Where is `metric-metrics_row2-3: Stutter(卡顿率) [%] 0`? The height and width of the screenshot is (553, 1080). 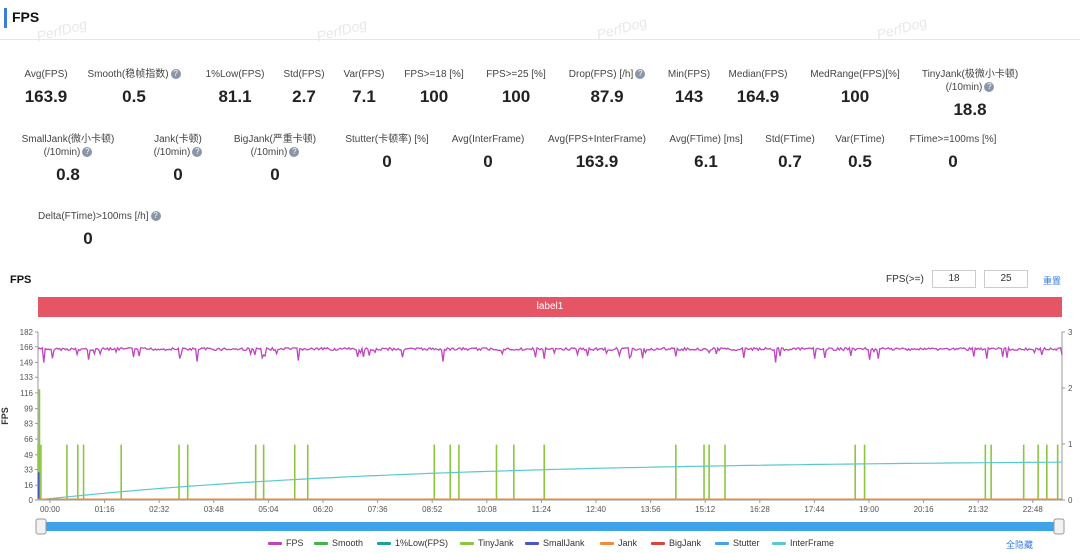 metric-metrics_row2-3: Stutter(卡顿率) [%] 0 is located at coordinates (387, 152).